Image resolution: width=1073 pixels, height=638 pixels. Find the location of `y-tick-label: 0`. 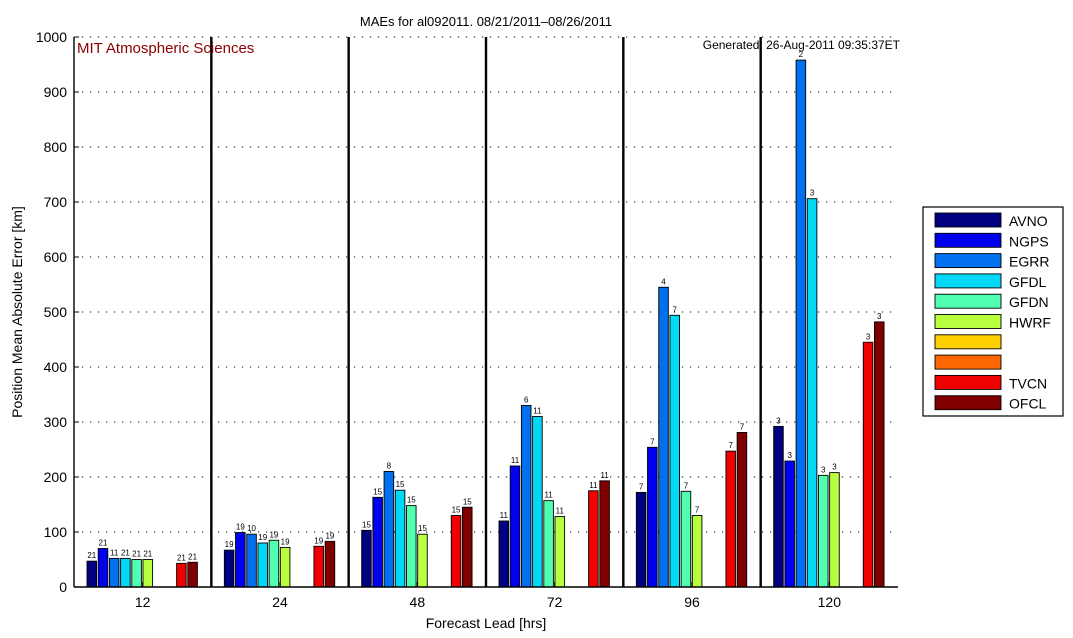

y-tick-label: 0 is located at coordinates (63, 587).